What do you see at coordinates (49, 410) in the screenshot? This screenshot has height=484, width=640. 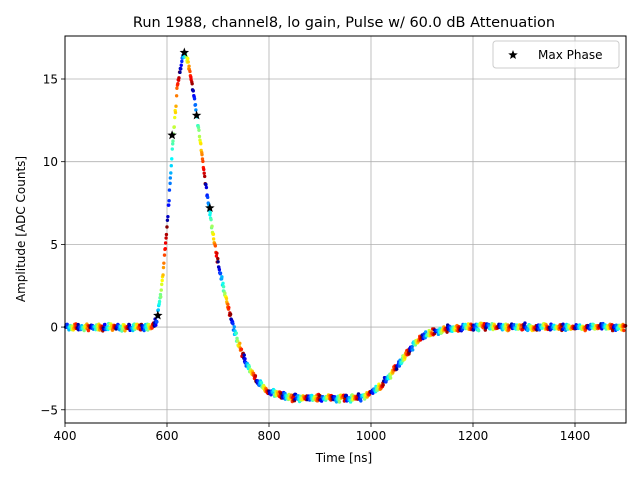 I see `y-tick-label: −5` at bounding box center [49, 410].